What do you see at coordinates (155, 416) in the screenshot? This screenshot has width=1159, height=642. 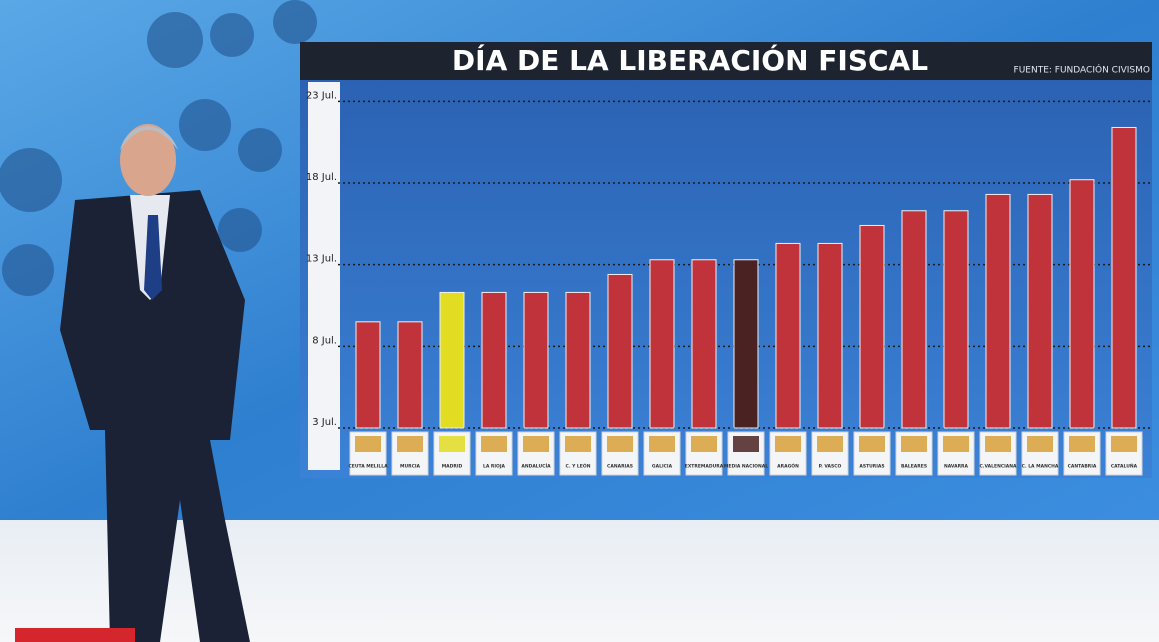 I see `suit` at bounding box center [155, 416].